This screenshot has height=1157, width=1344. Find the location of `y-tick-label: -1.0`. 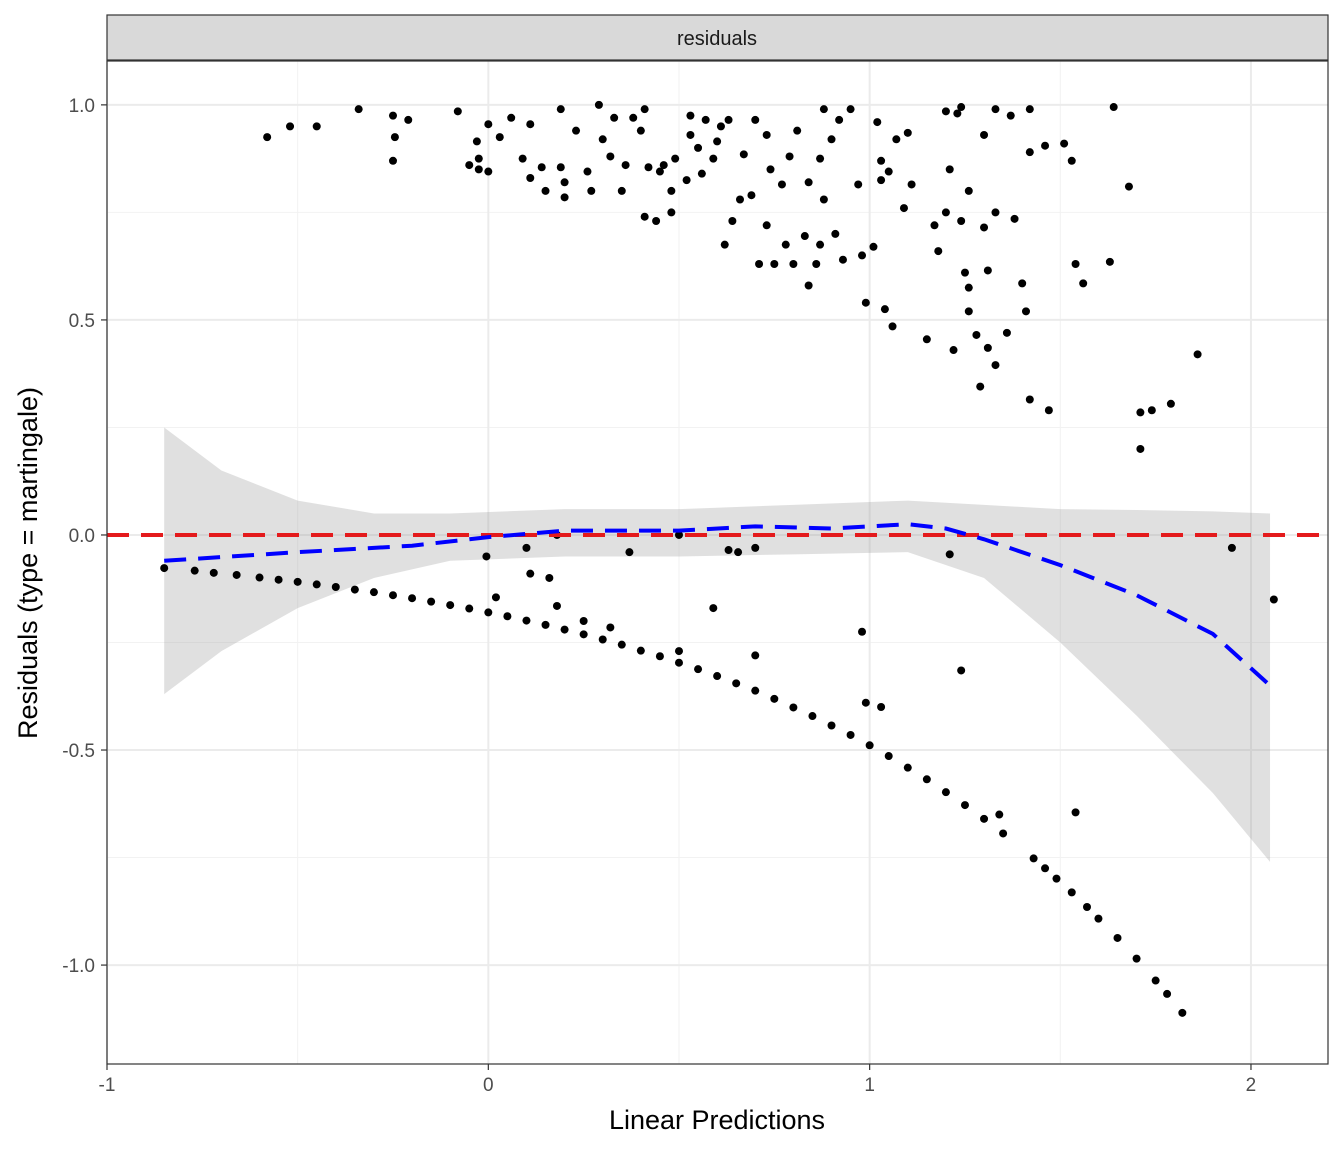

y-tick-label: -1.0 is located at coordinates (78, 966).